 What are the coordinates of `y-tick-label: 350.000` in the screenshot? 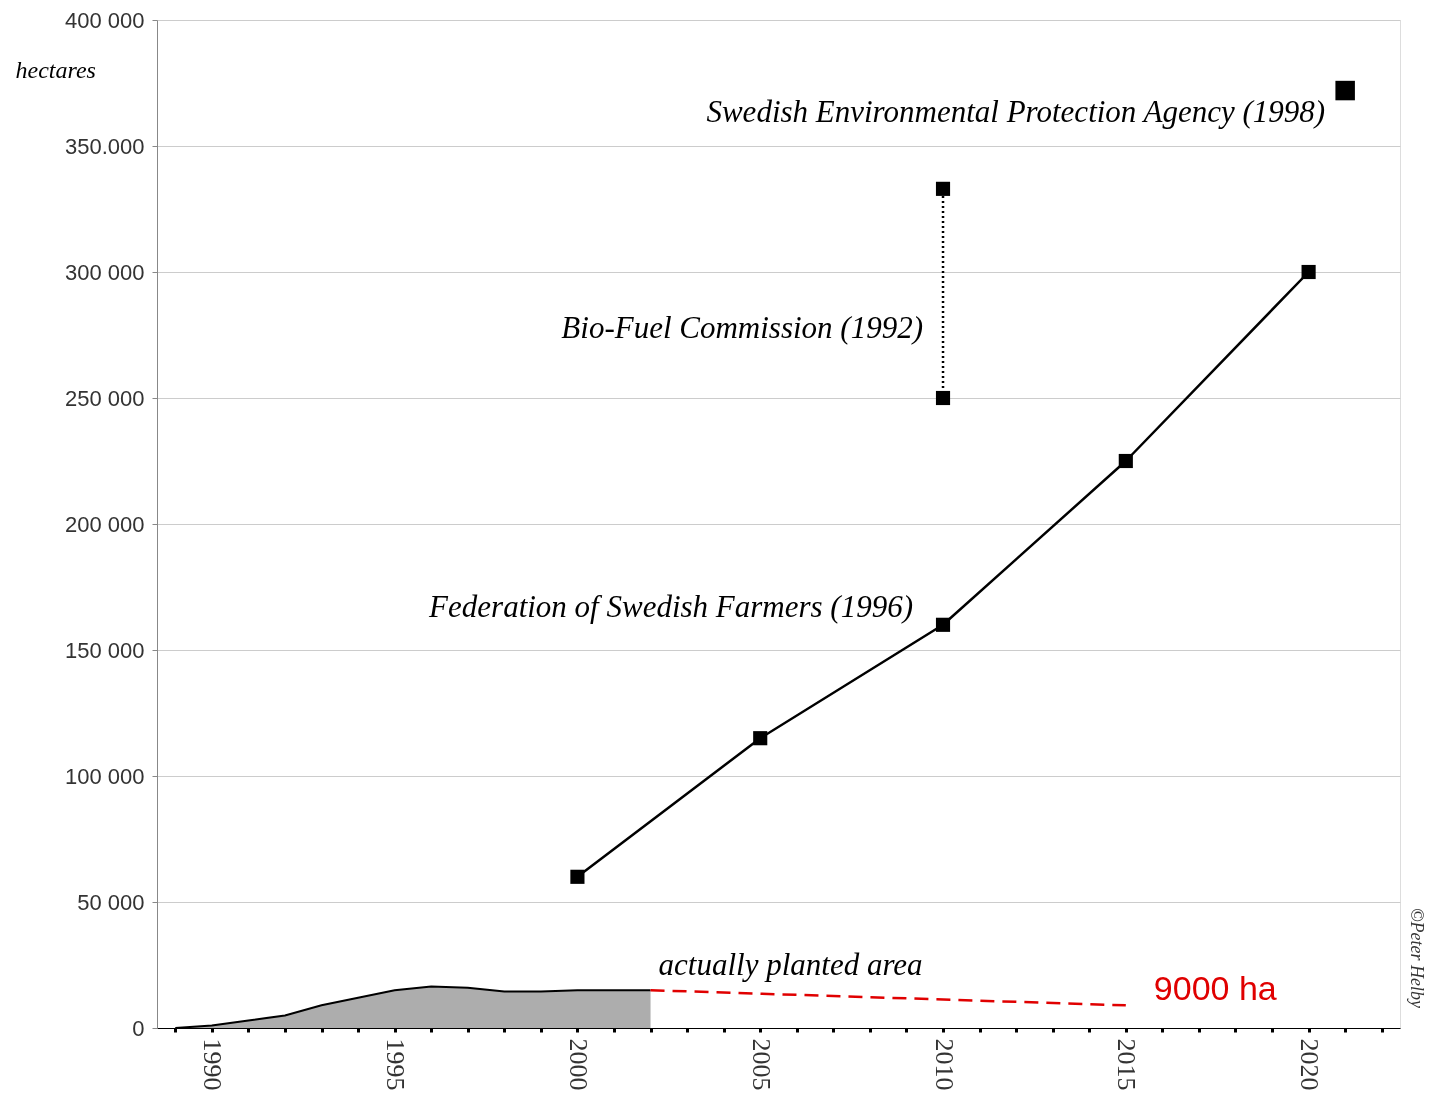 It's located at (104, 146).